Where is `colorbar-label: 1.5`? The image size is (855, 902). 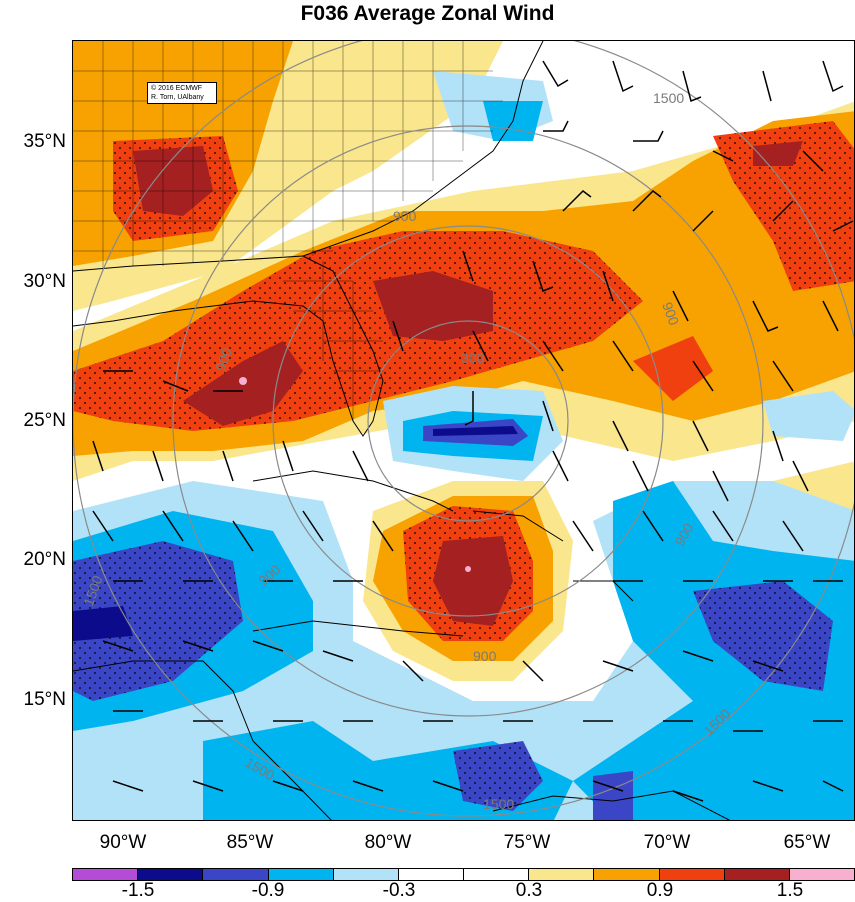 colorbar-label: 1.5 is located at coordinates (790, 890).